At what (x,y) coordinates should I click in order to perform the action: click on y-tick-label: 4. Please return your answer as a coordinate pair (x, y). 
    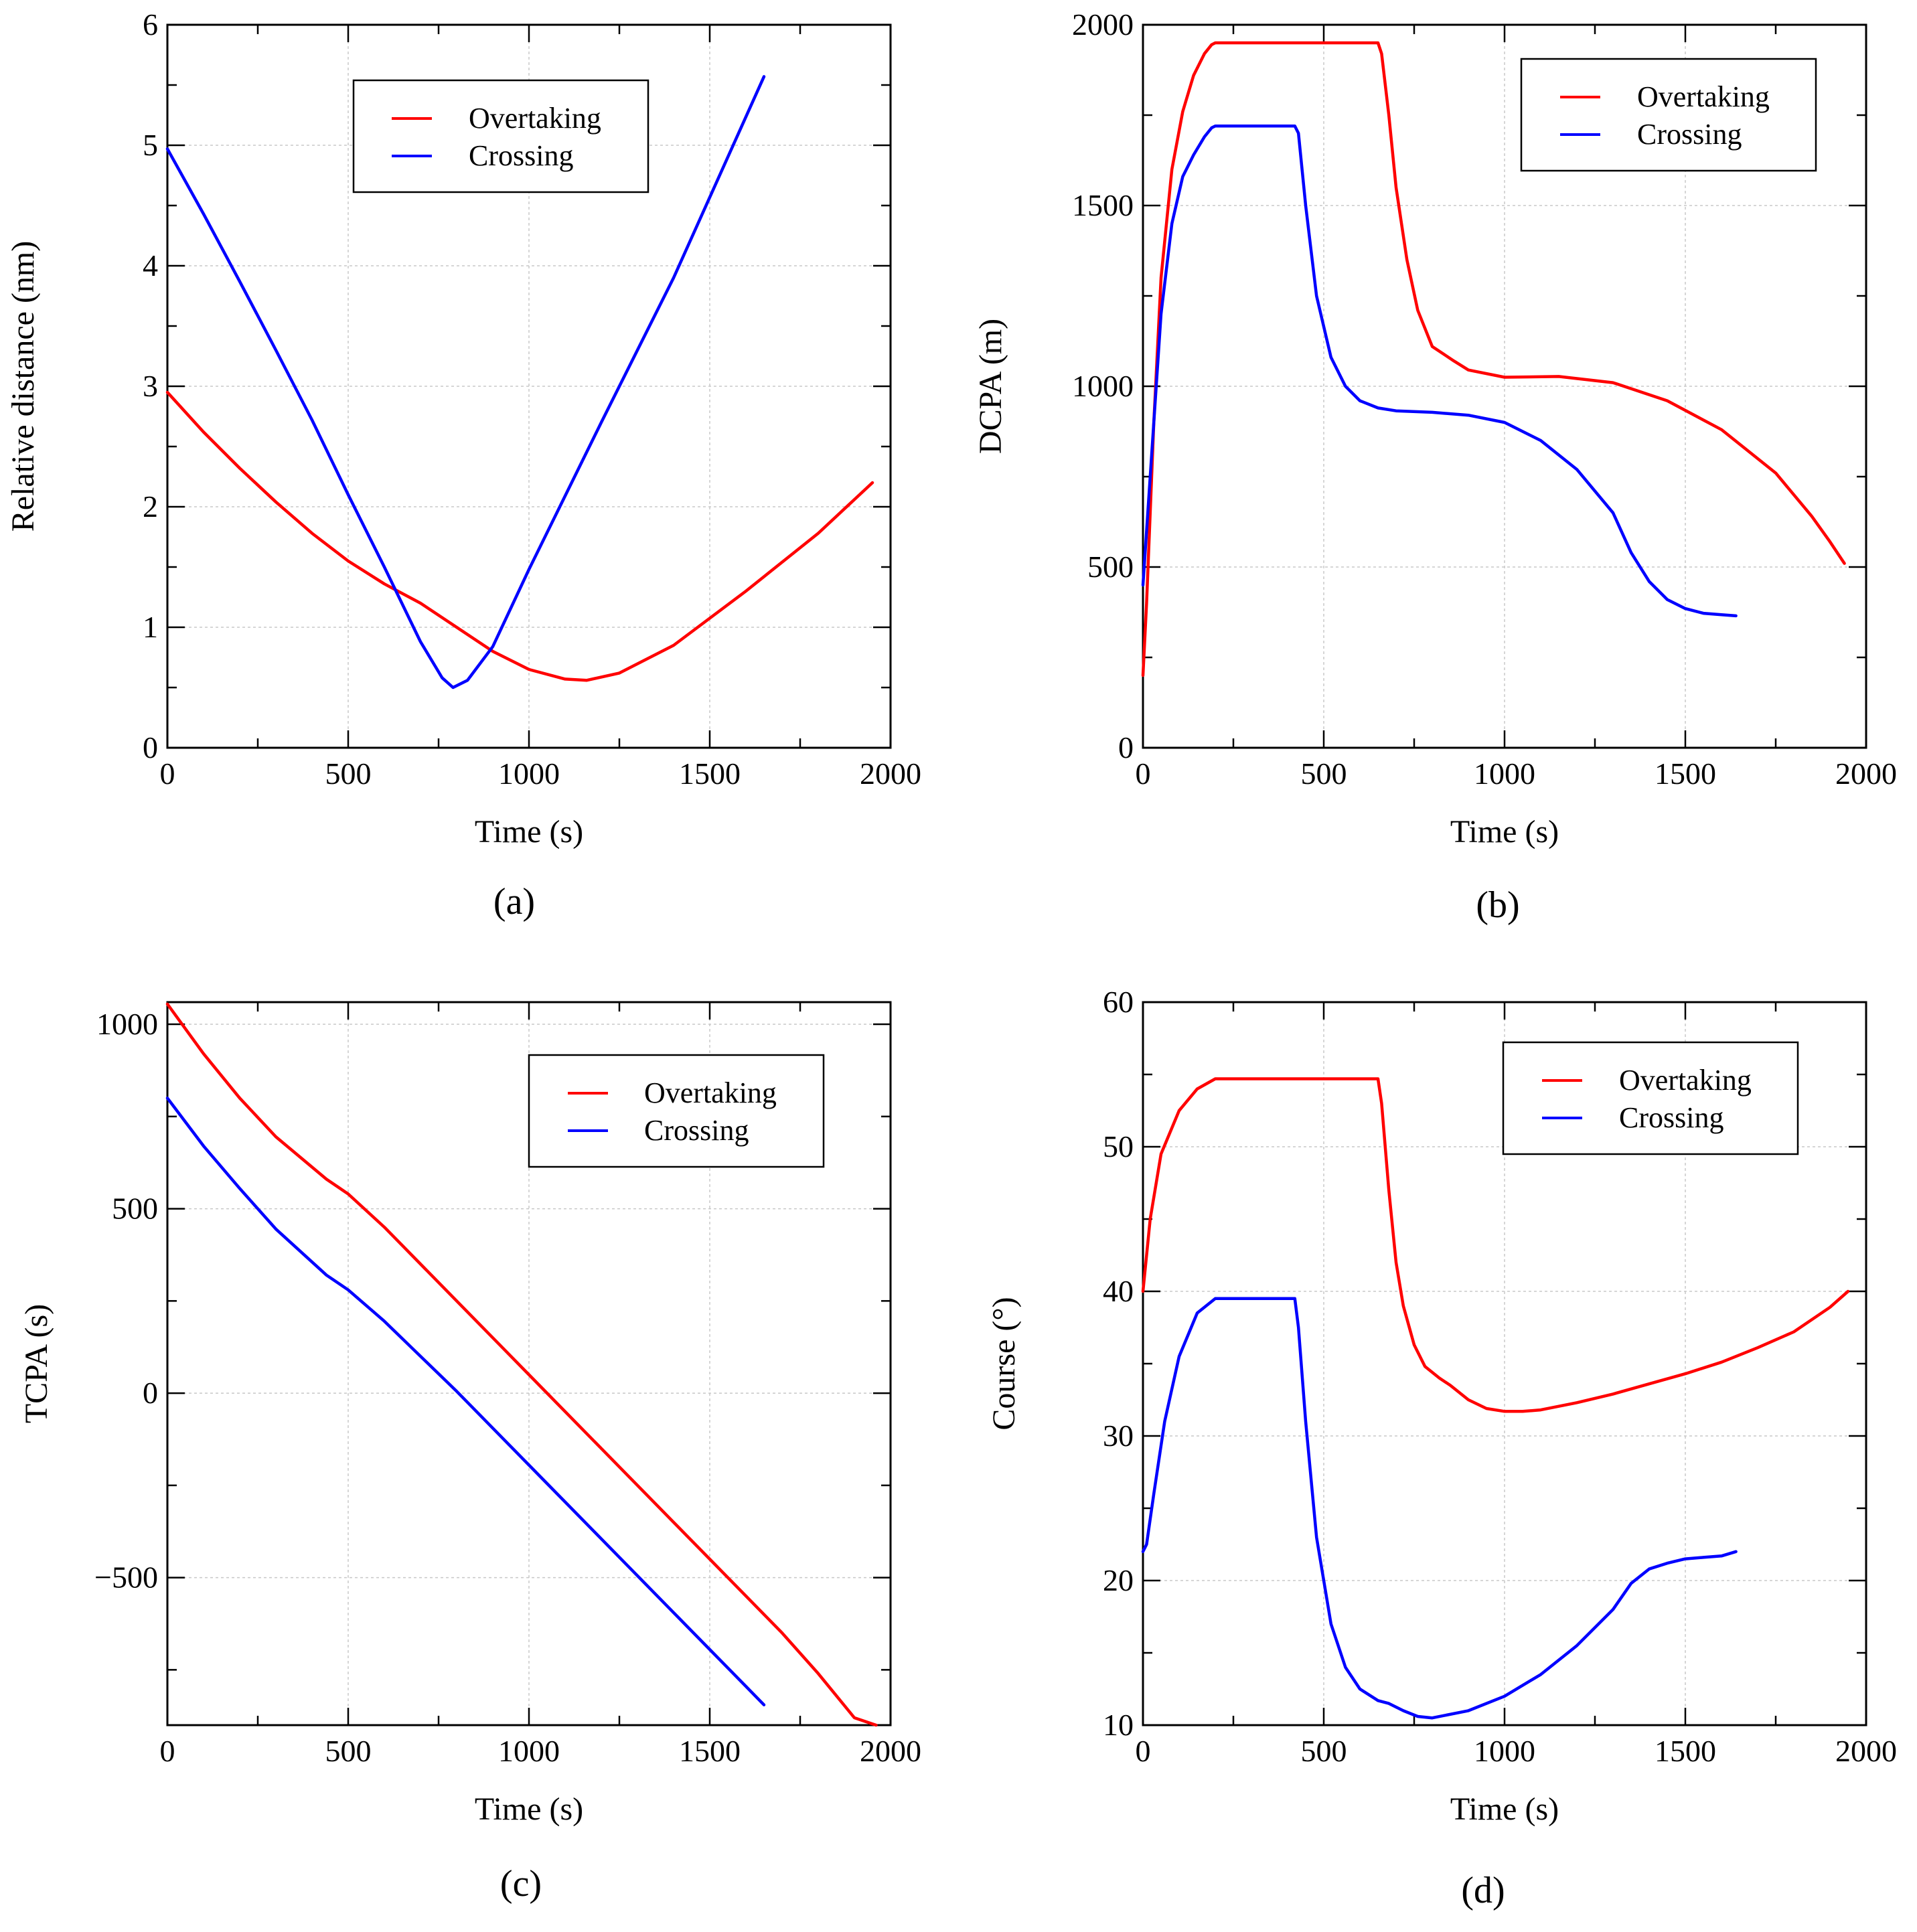
    Looking at the image, I should click on (150, 265).